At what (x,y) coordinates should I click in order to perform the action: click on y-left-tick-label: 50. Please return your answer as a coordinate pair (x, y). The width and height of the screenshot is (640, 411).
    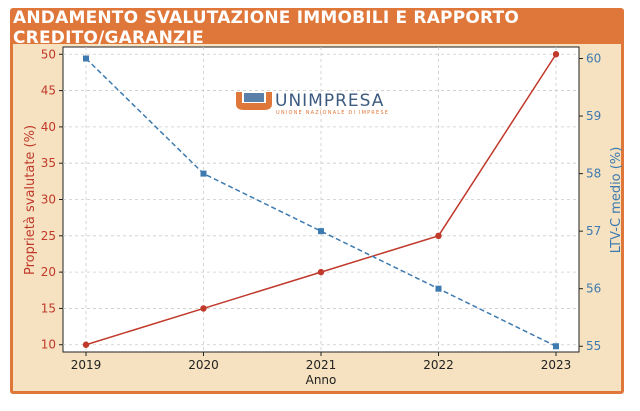
    Looking at the image, I should click on (48, 54).